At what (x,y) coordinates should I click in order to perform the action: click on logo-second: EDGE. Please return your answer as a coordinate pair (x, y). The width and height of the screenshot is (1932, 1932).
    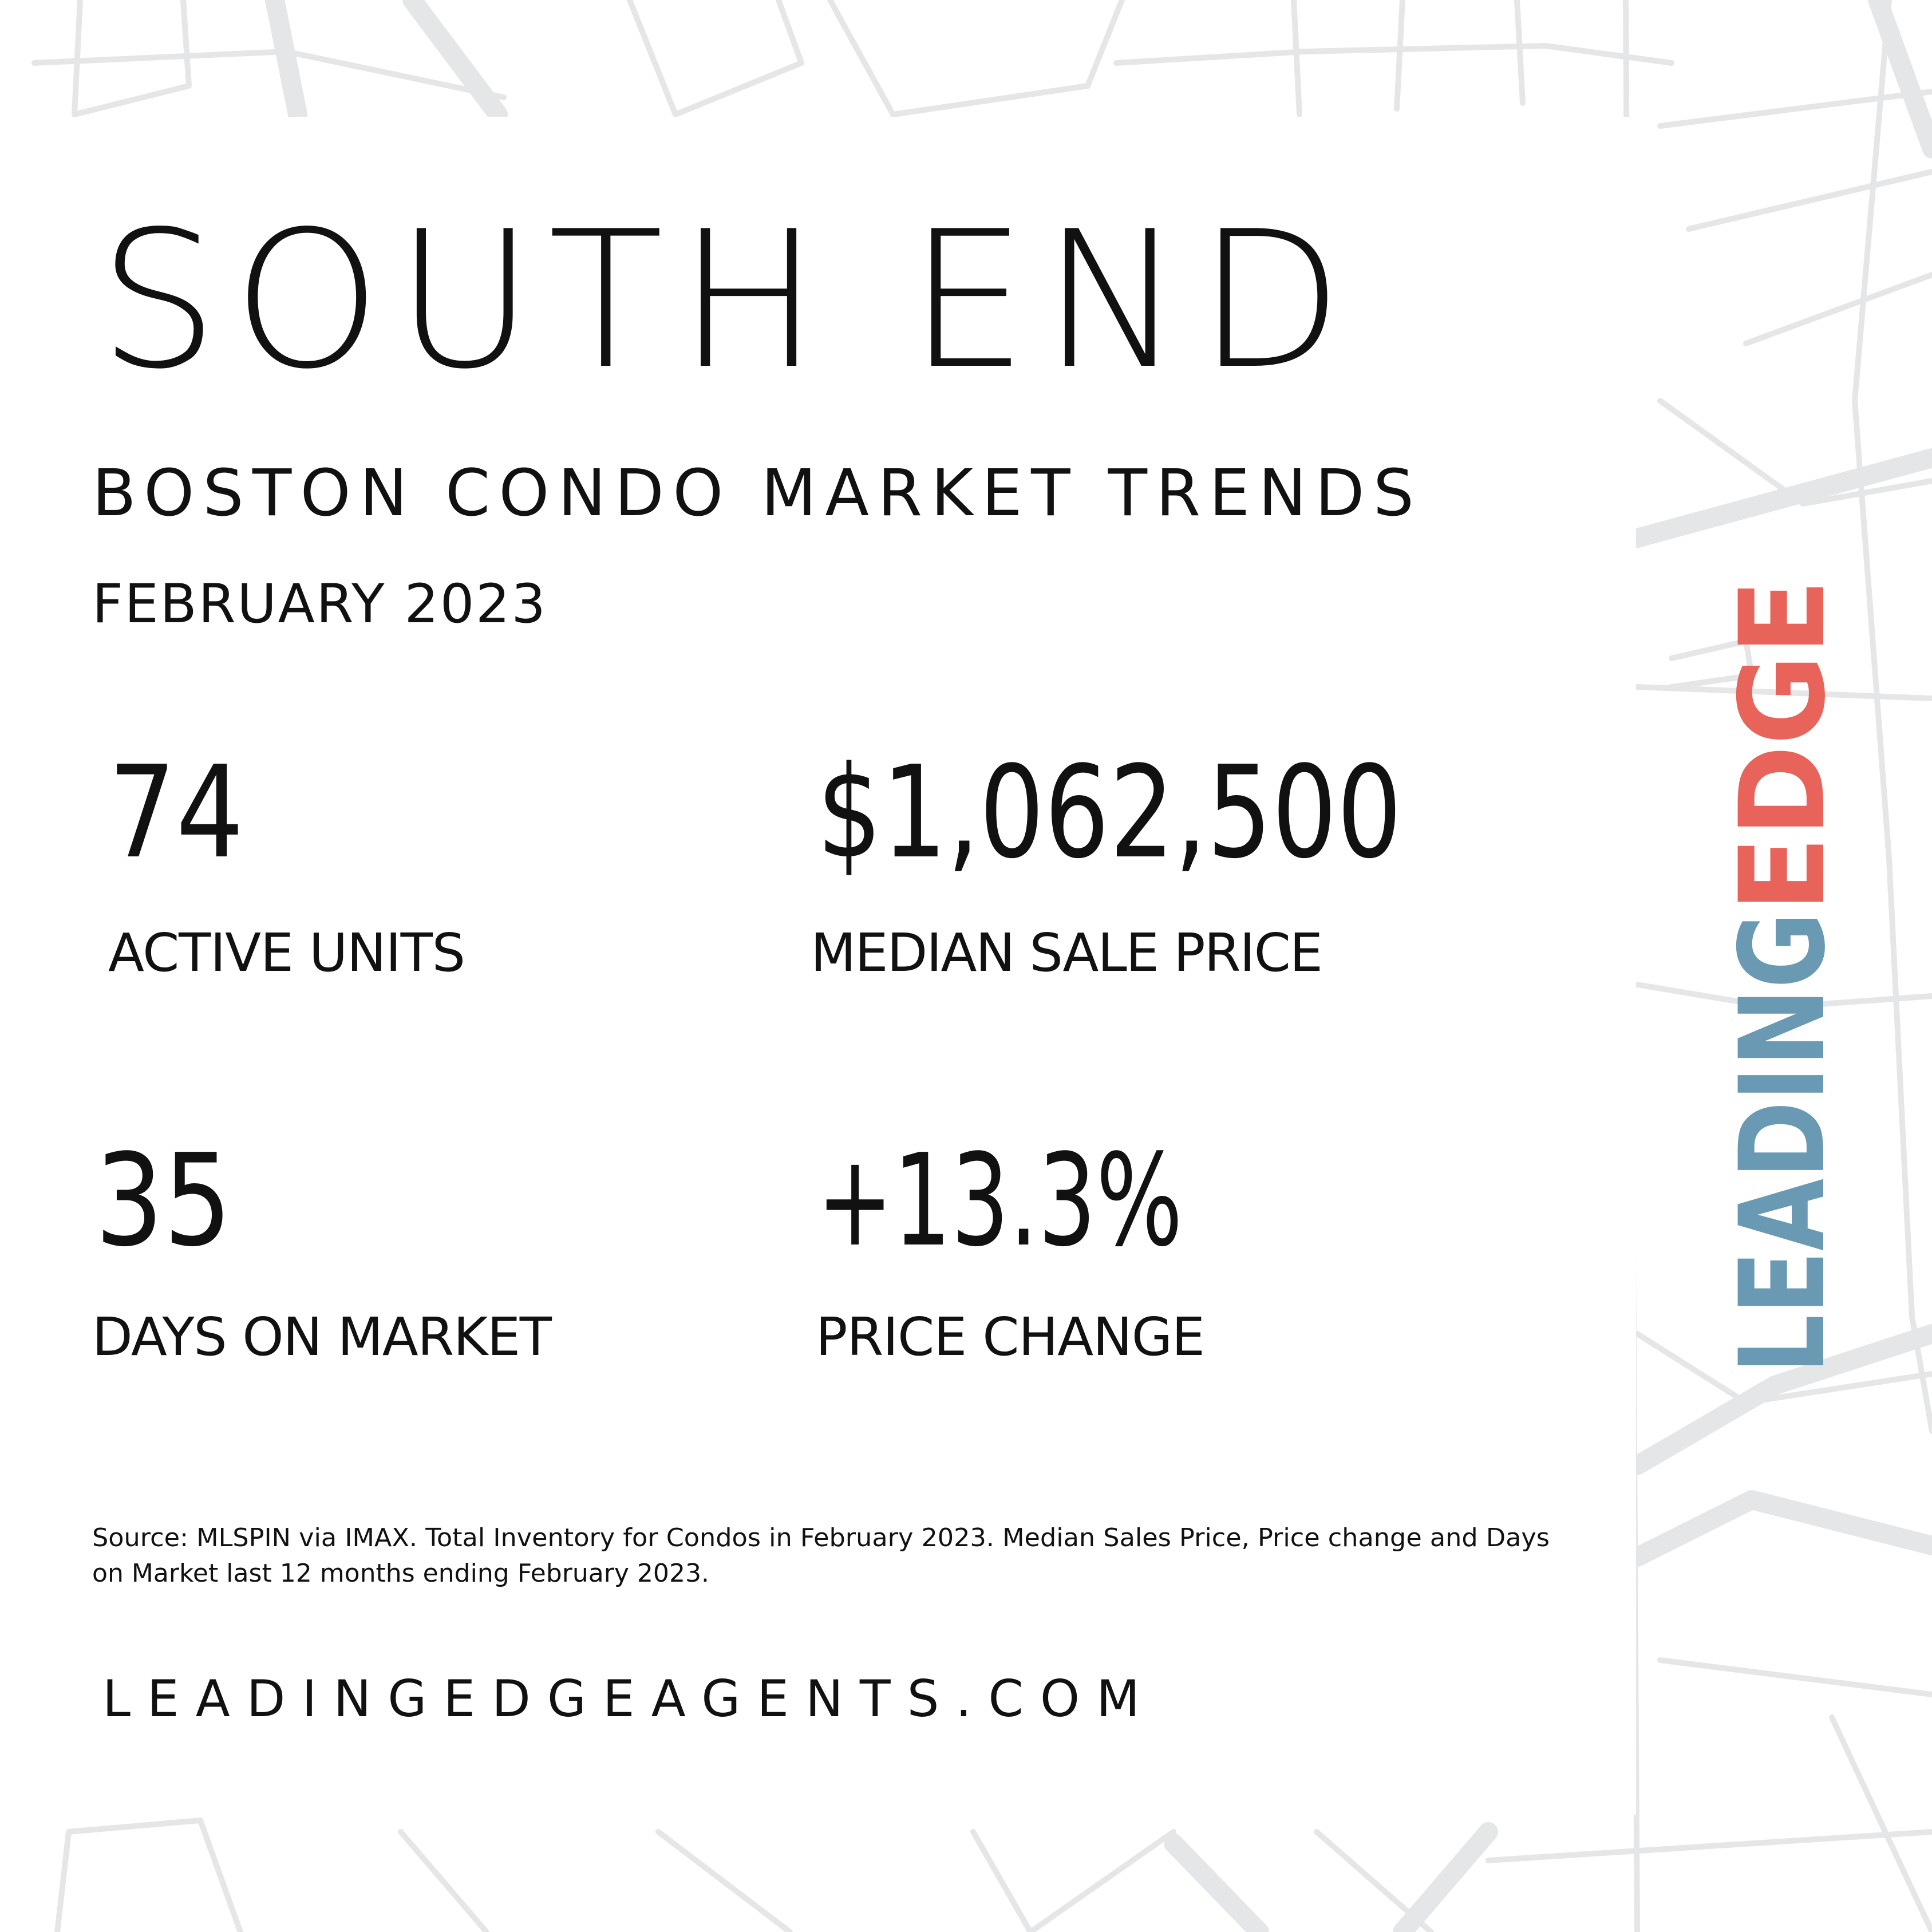
    Looking at the image, I should click on (1783, 745).